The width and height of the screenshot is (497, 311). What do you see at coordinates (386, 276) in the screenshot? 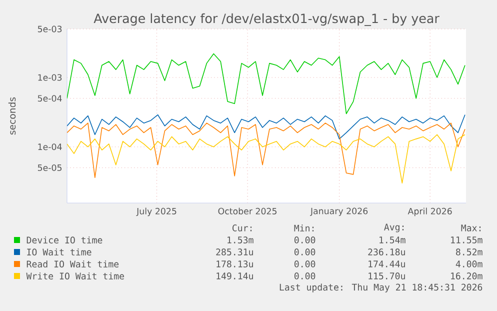
I see `text: 115.70u` at bounding box center [386, 276].